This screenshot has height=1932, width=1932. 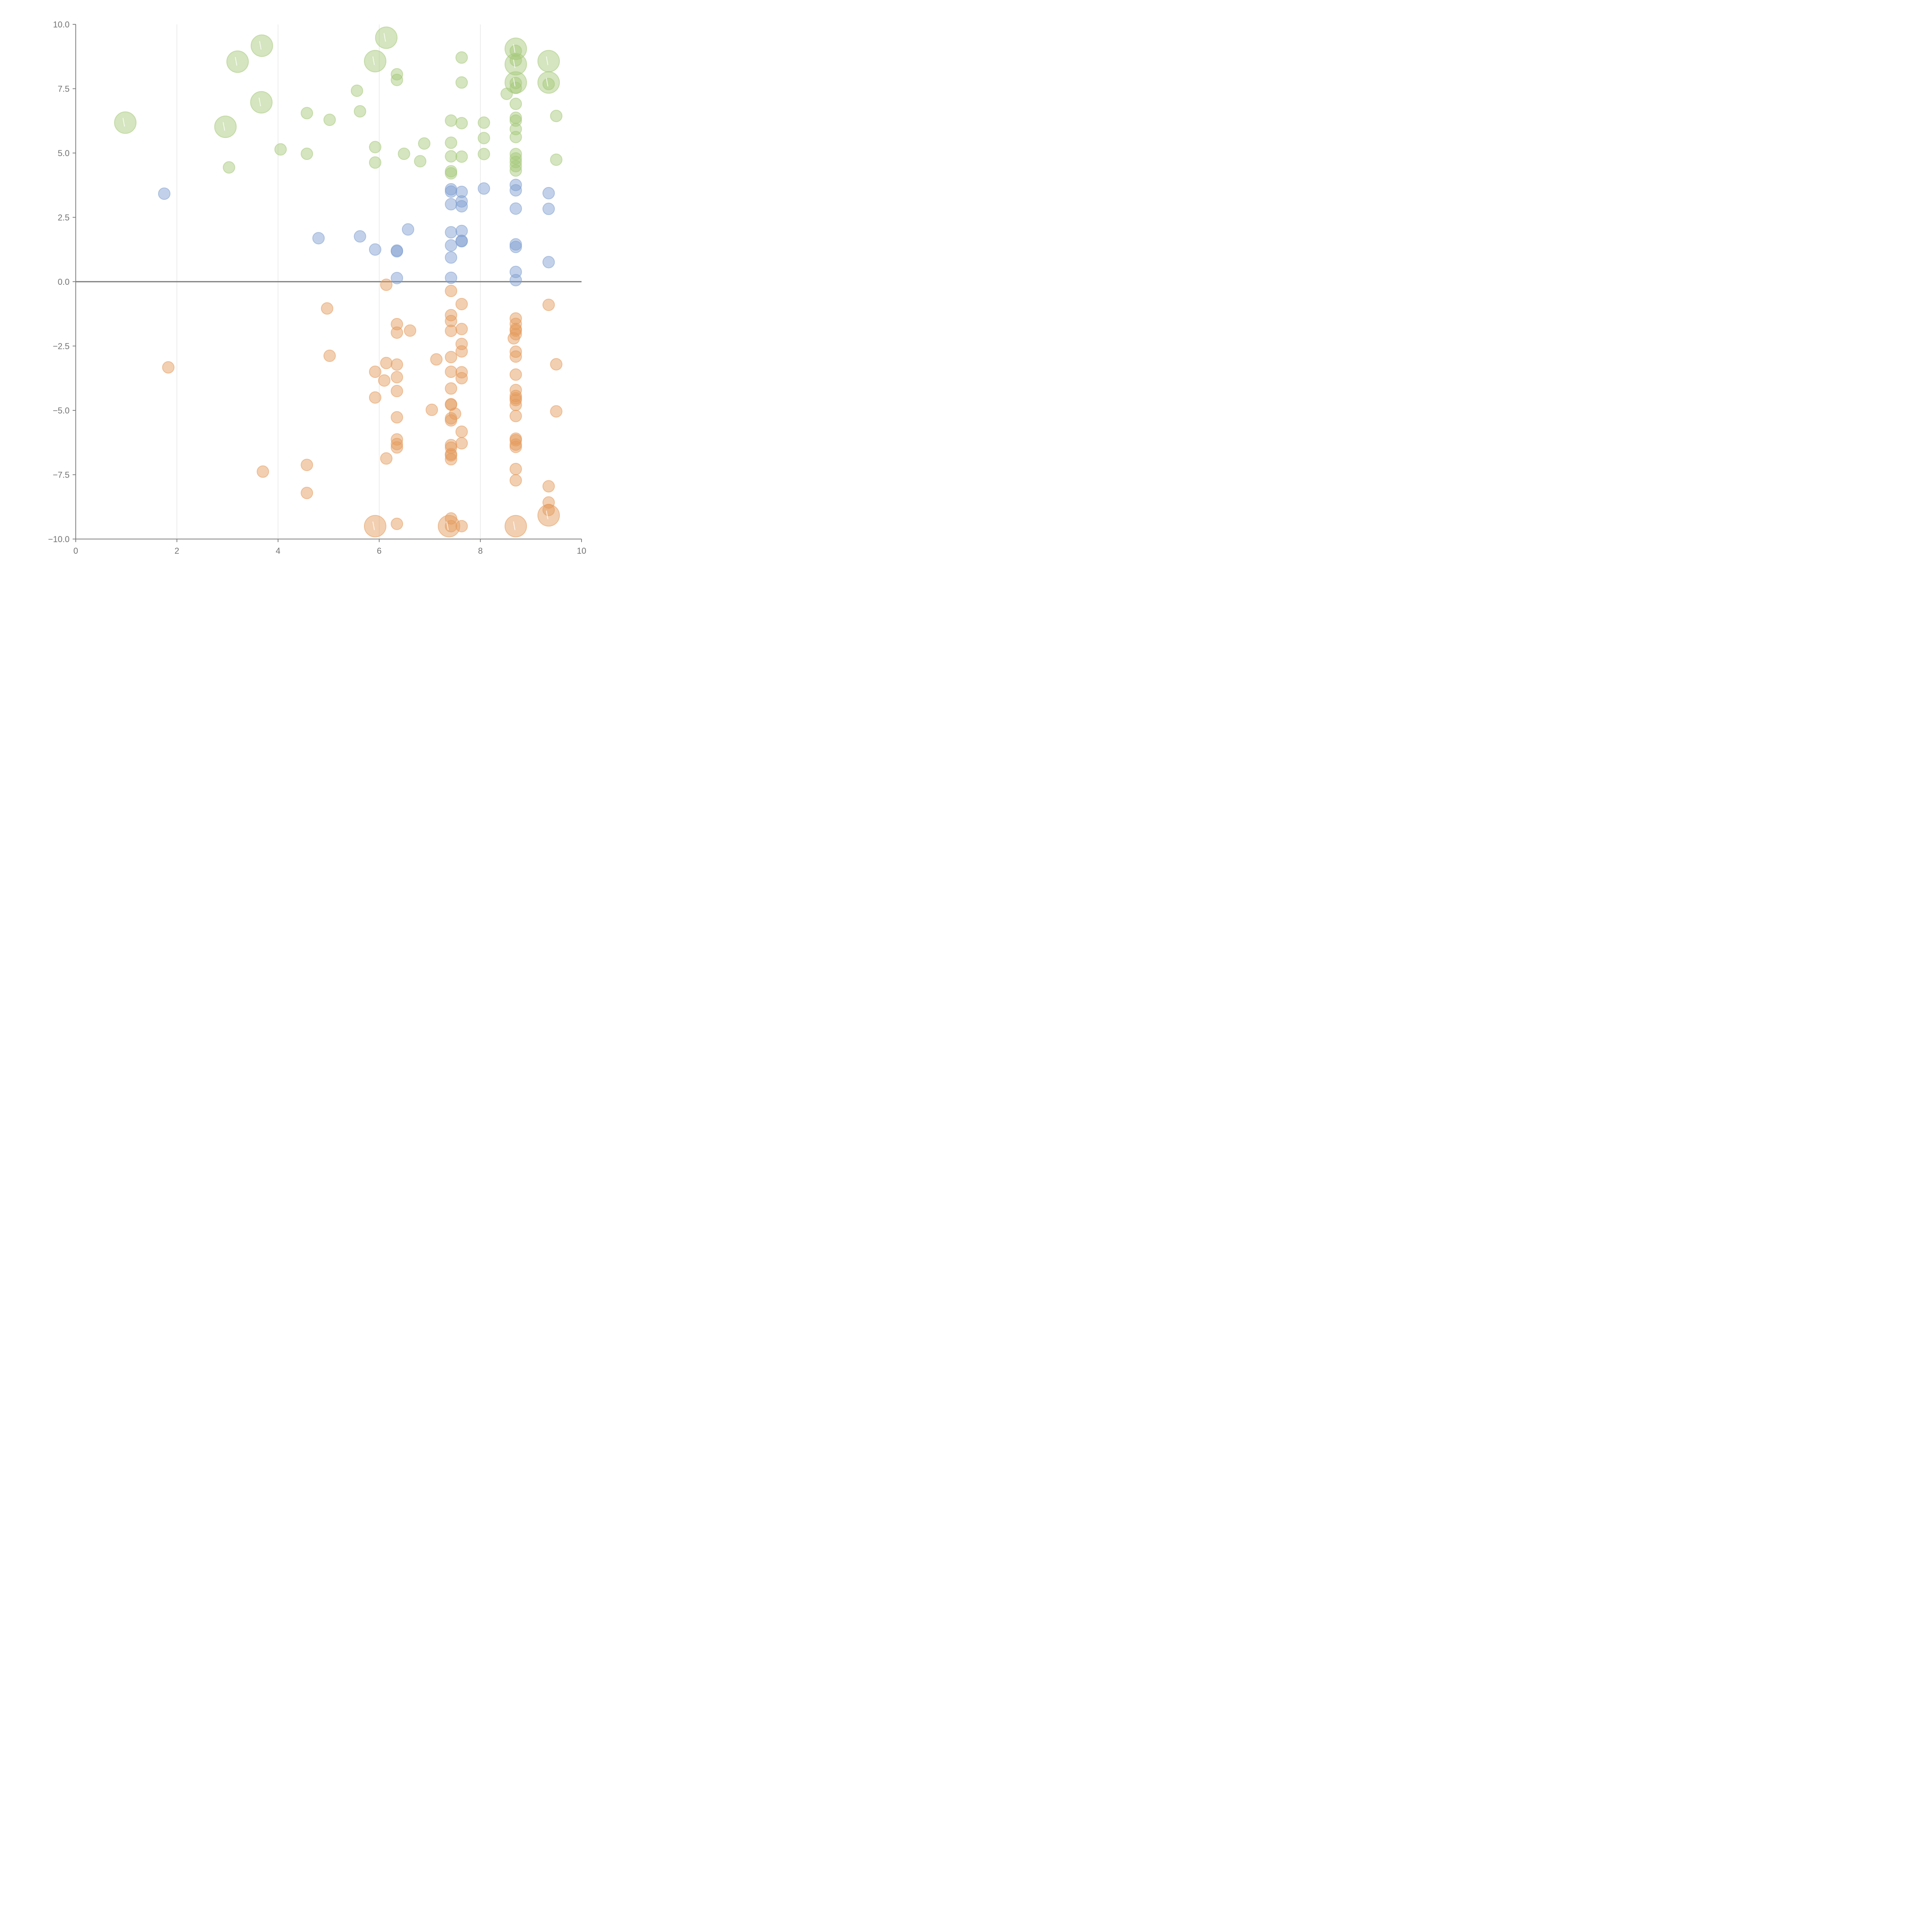 What do you see at coordinates (64, 89) in the screenshot?
I see `y-tick-label: 7.5` at bounding box center [64, 89].